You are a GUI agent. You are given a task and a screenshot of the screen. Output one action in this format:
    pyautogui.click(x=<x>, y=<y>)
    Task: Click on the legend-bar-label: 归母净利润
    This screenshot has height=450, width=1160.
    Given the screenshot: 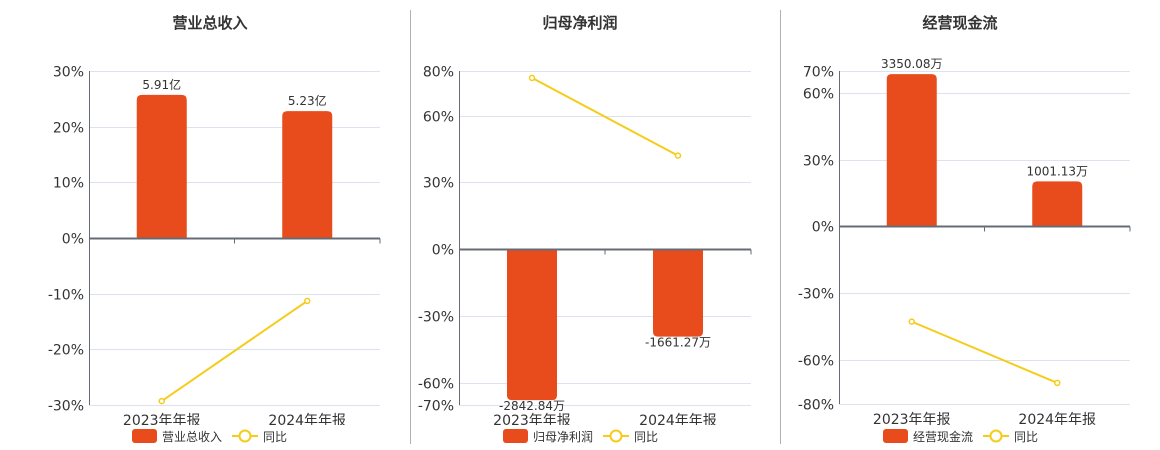 What is the action you would take?
    pyautogui.click(x=563, y=436)
    